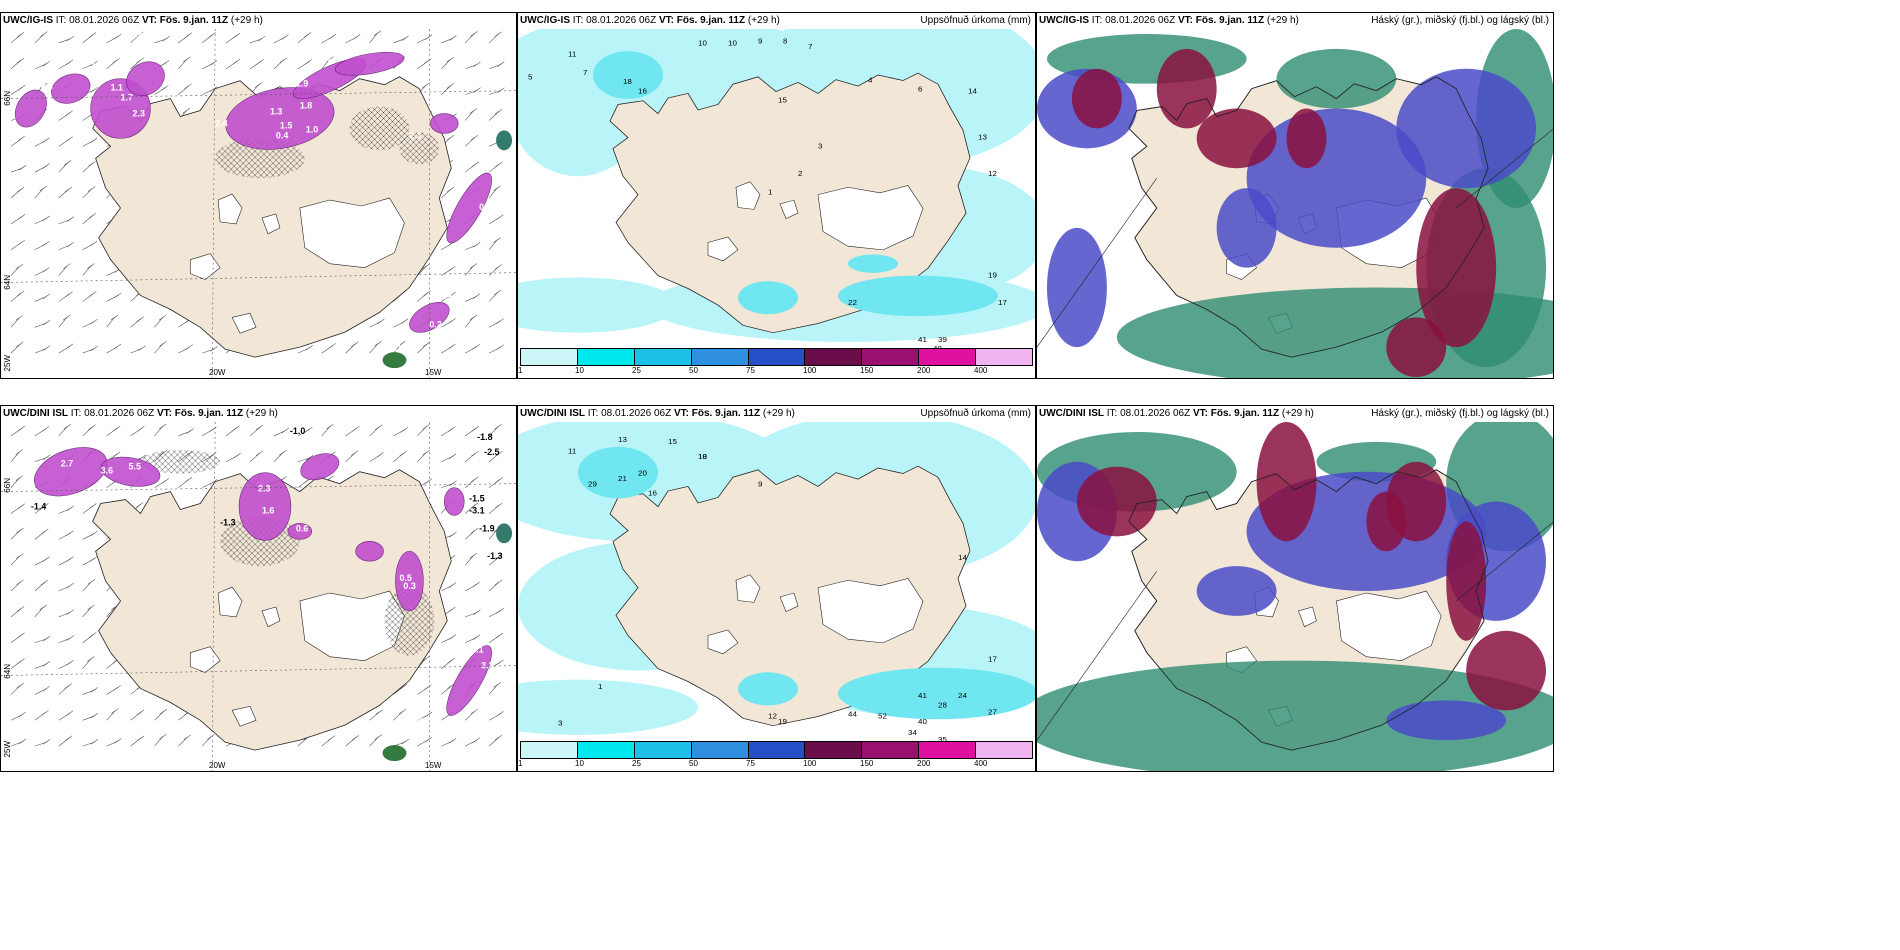 The width and height of the screenshot is (1900, 950). Describe the element at coordinates (7, 671) in the screenshot. I see `lat-label: 64N` at that location.